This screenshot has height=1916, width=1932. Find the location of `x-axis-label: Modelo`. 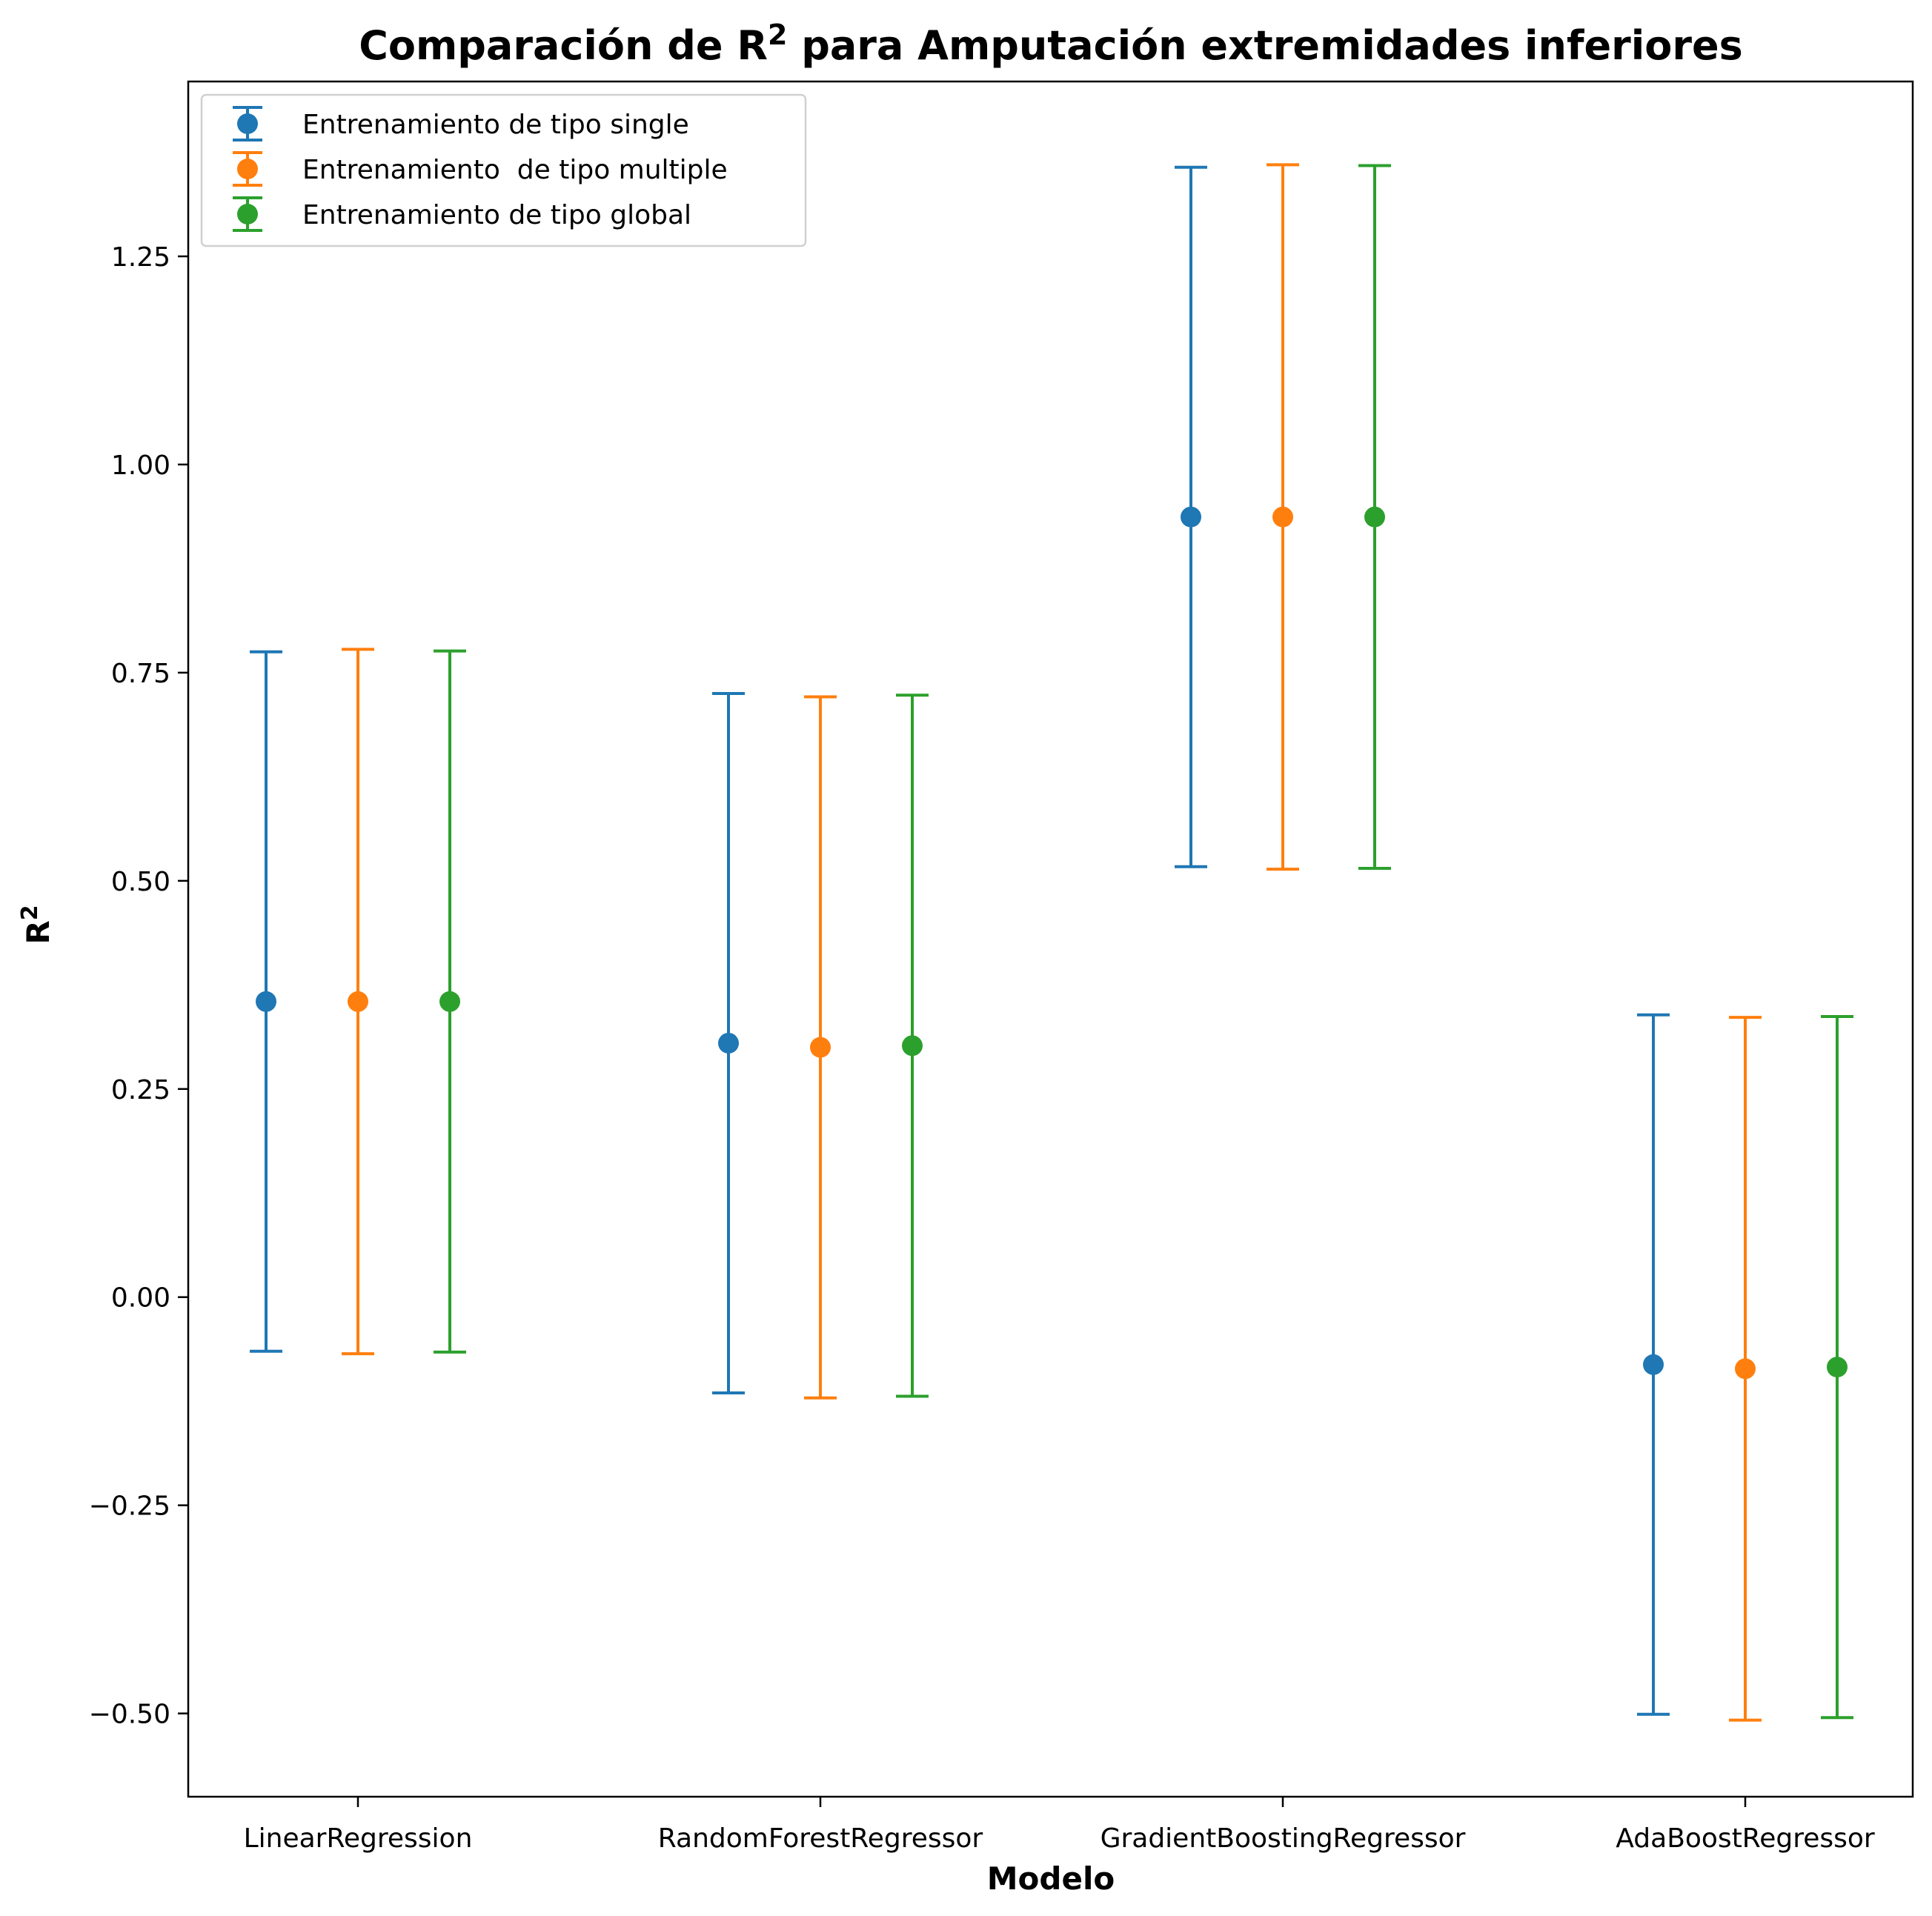

x-axis-label: Modelo is located at coordinates (1051, 1878).